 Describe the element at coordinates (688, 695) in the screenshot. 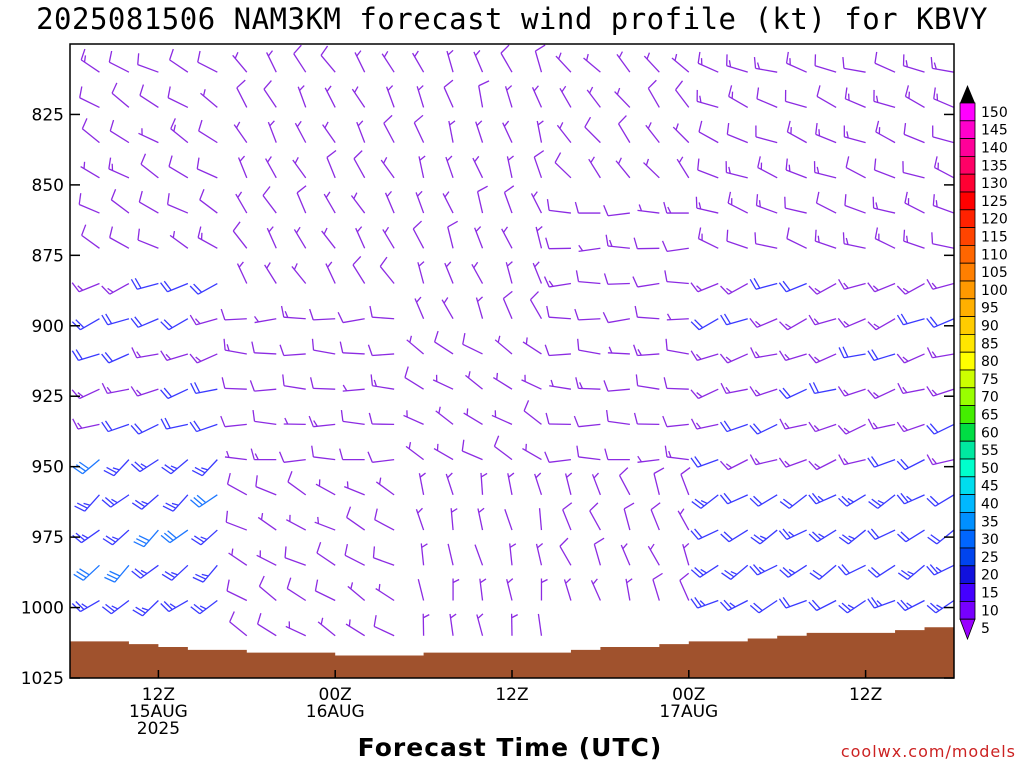

I see `x-tick-label: 00Z` at that location.